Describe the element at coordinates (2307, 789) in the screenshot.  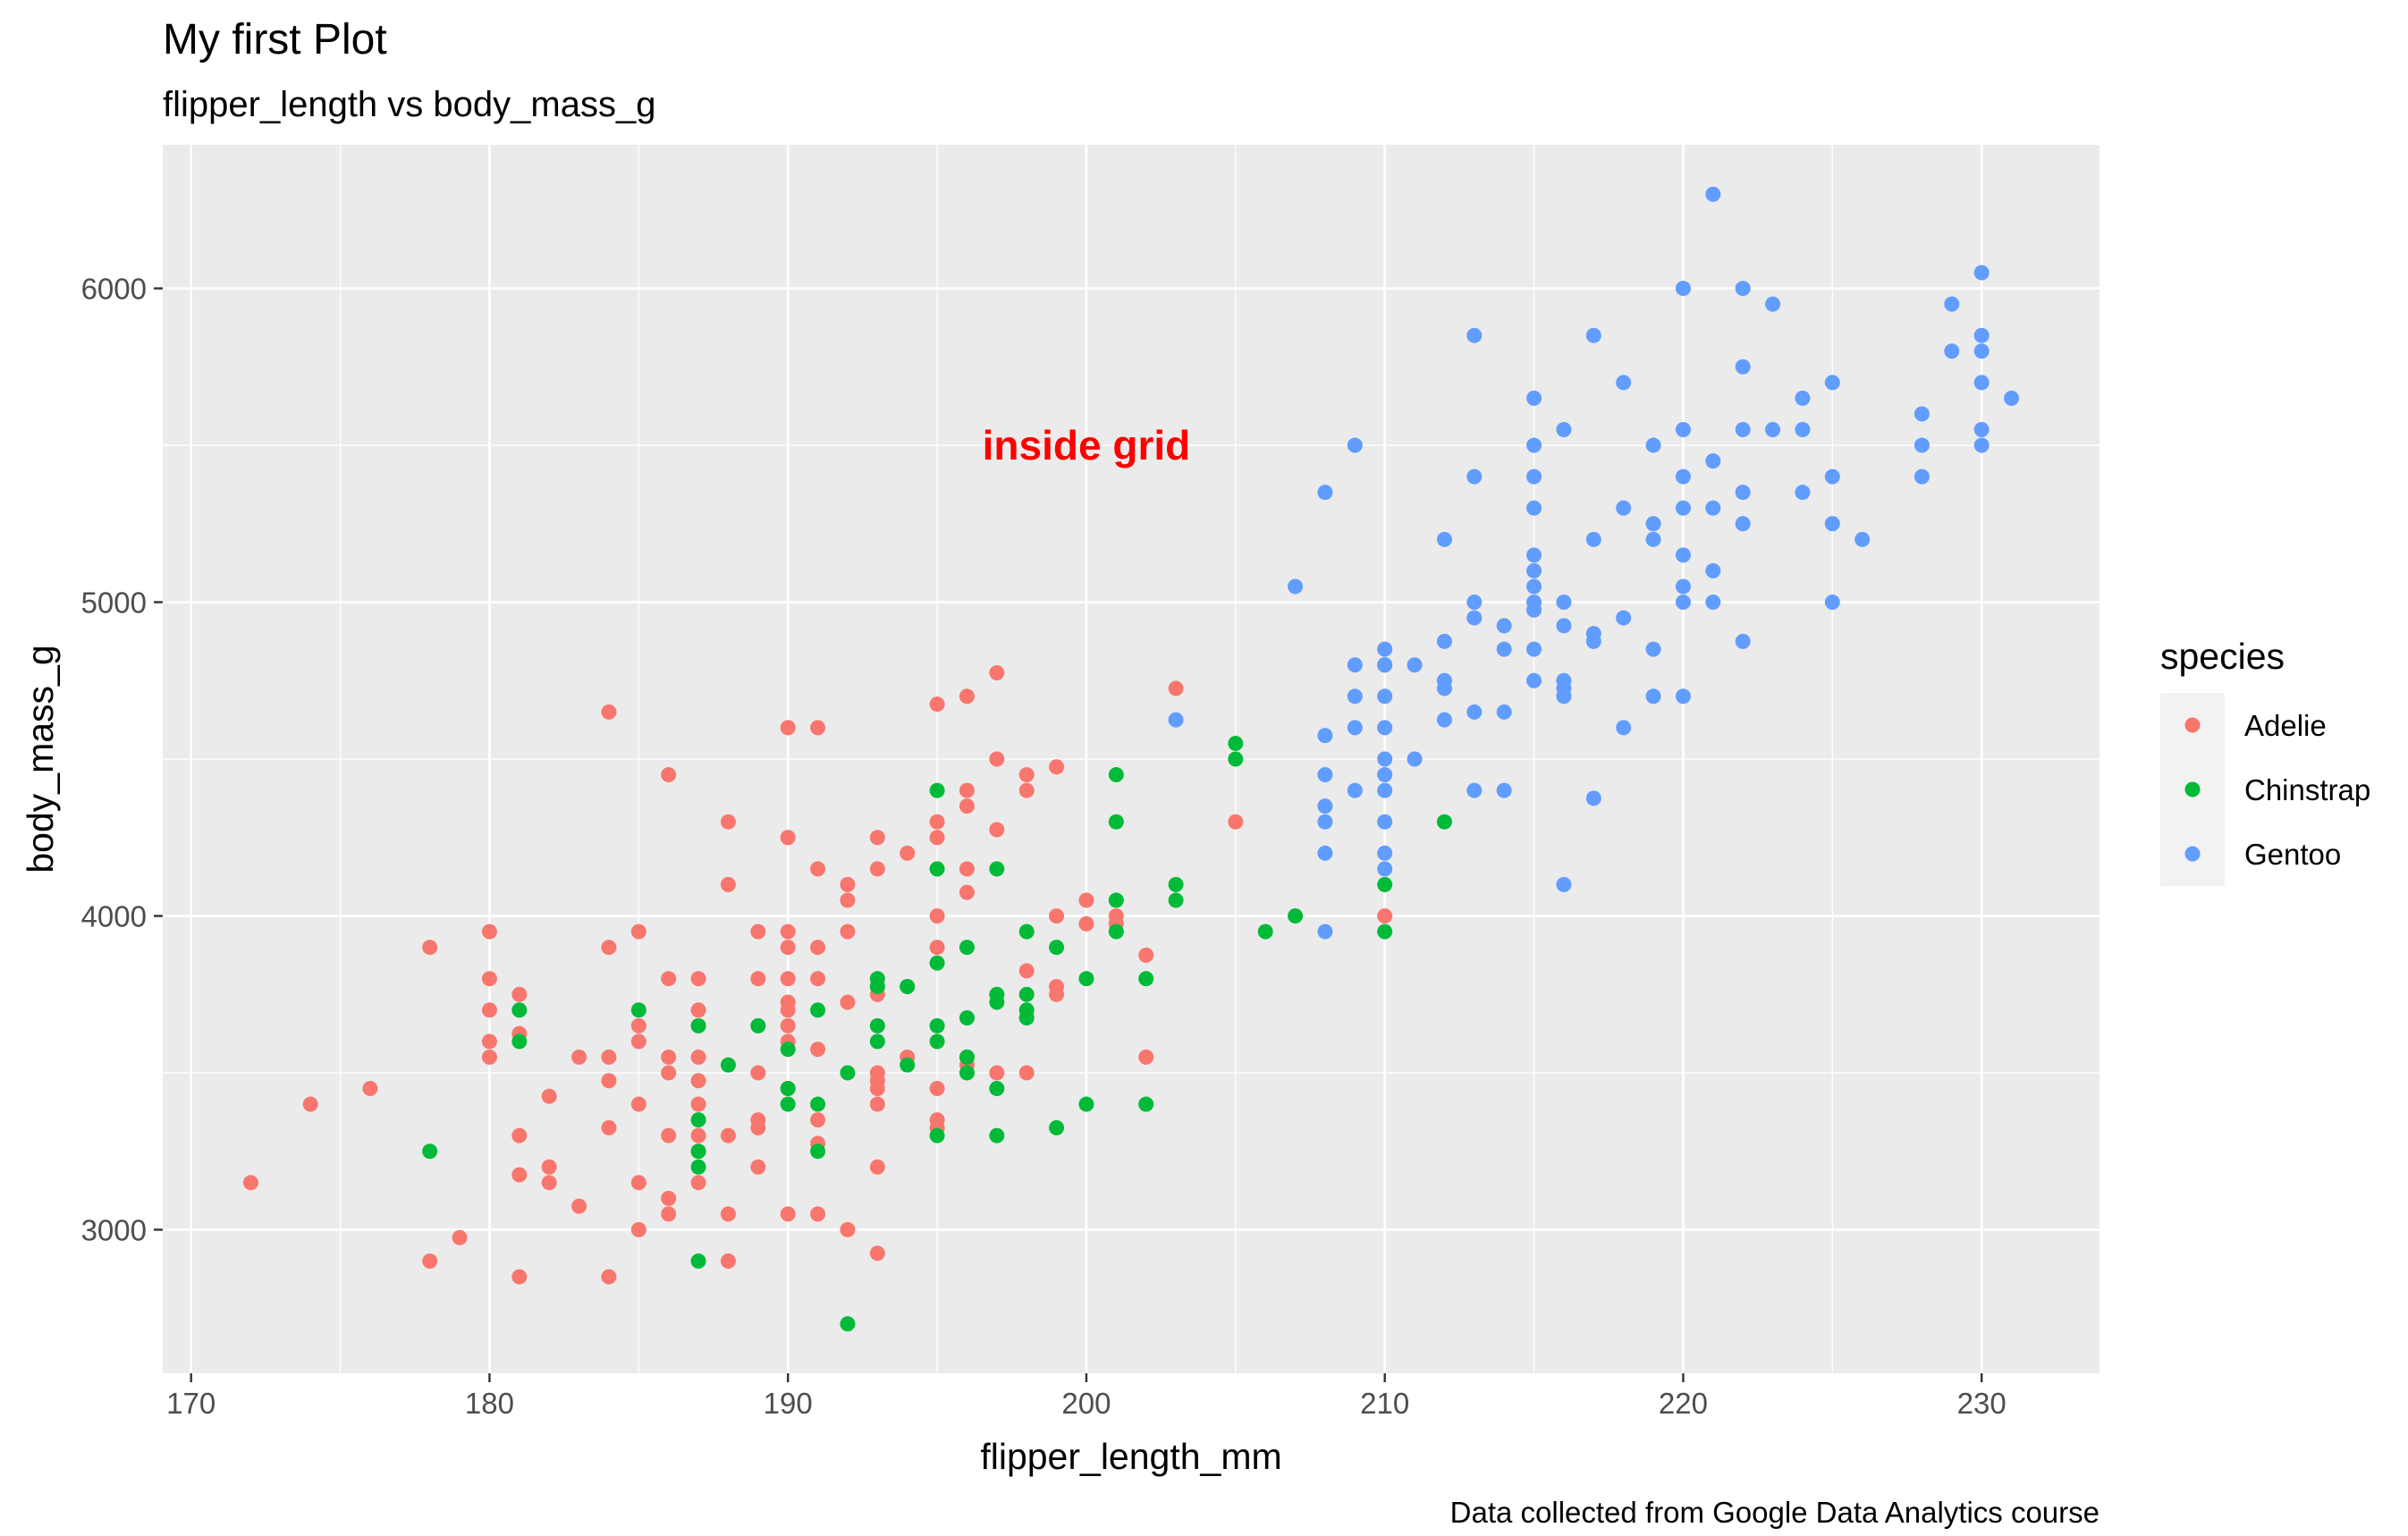
I see `legend-label-chinstrap: Chinstrap` at that location.